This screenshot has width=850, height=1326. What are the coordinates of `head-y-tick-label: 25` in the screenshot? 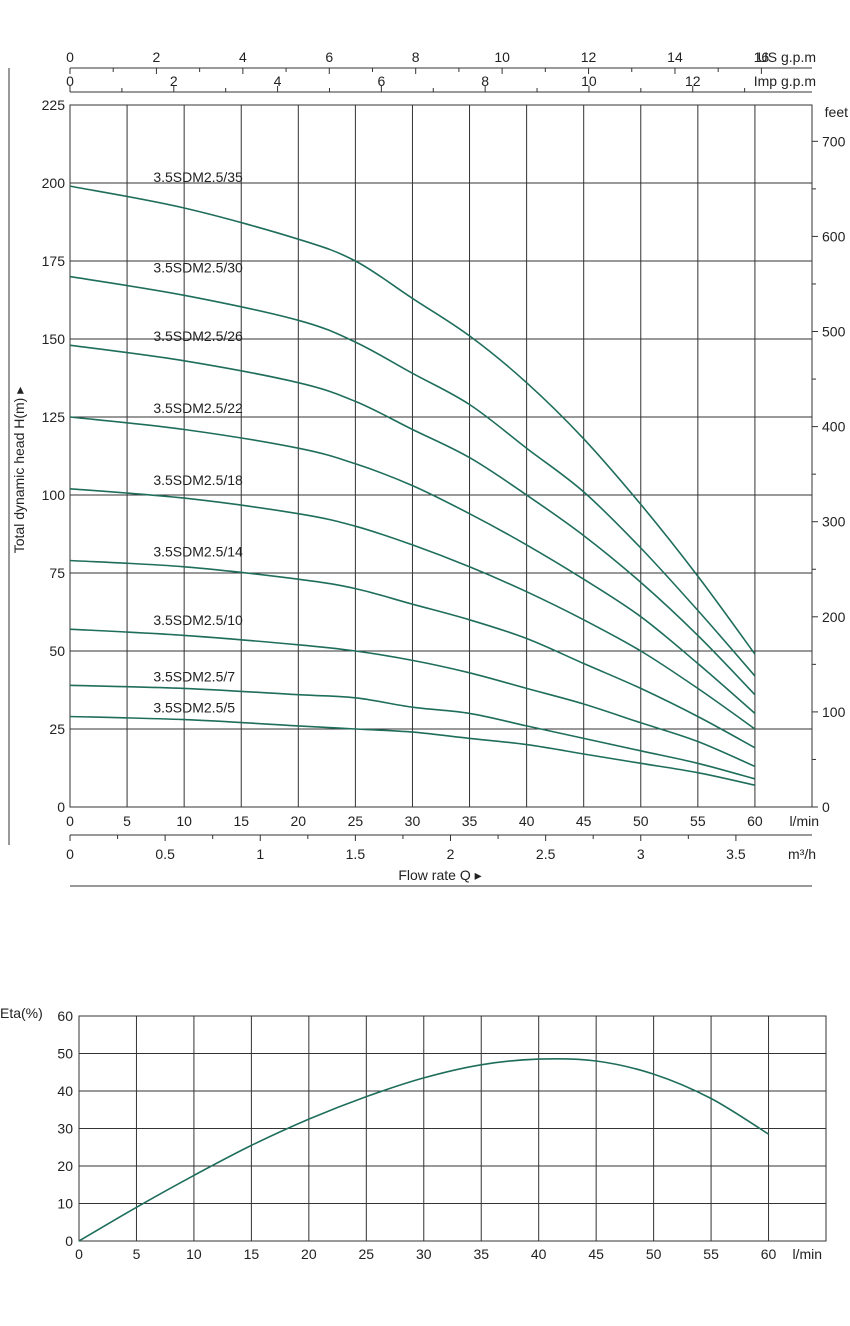 It's located at (57, 729).